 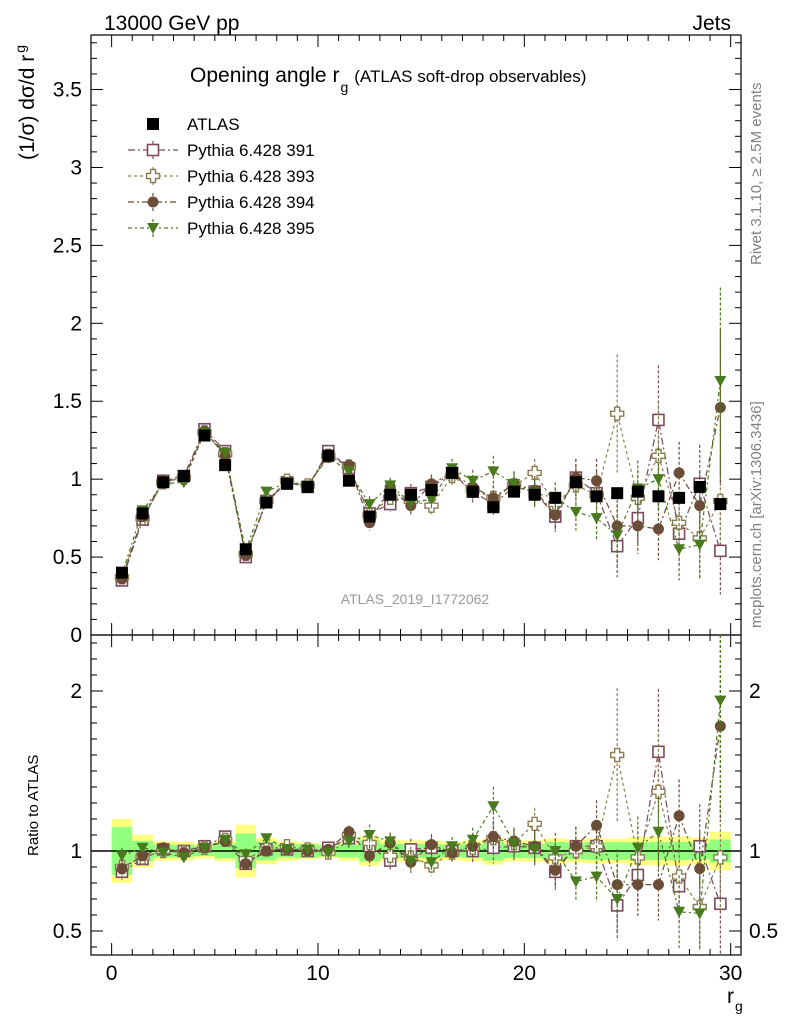 What do you see at coordinates (711, 23) in the screenshot?
I see `process-label: Jets` at bounding box center [711, 23].